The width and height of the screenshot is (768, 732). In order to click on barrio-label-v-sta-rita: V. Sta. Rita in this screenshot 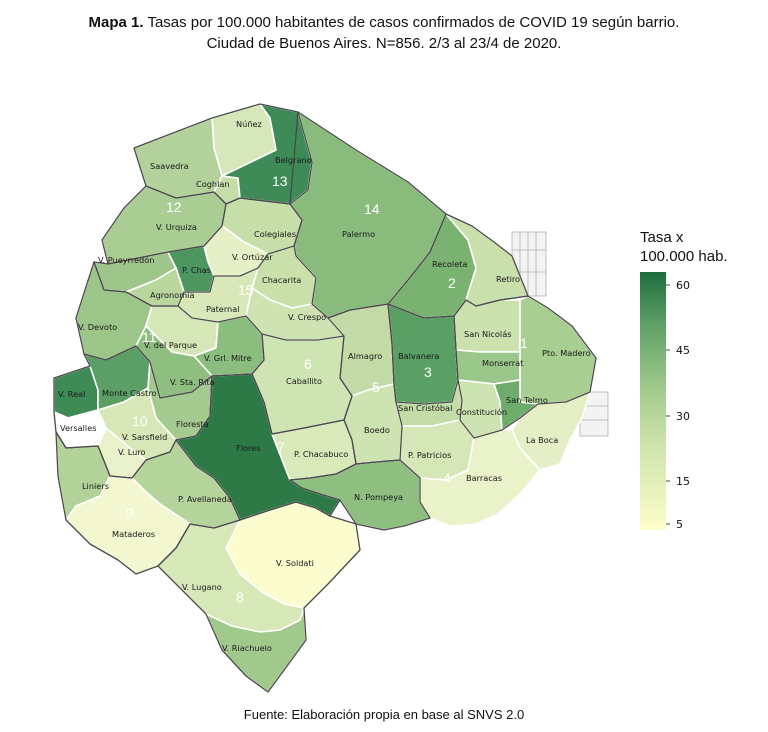, I will do `click(192, 382)`.